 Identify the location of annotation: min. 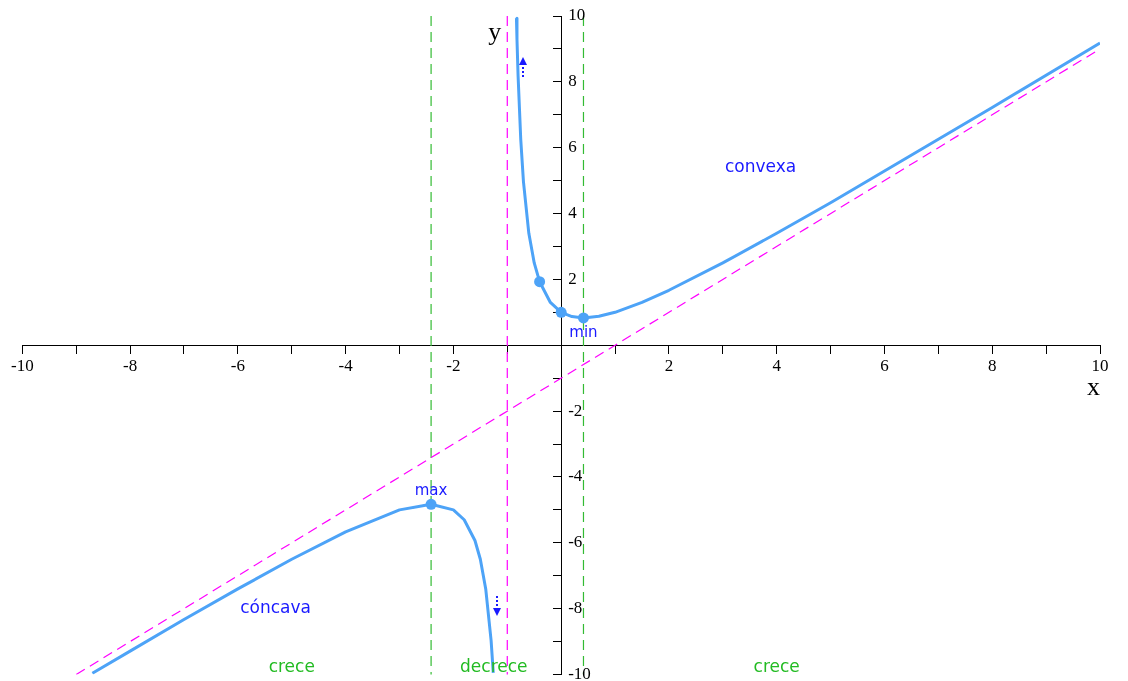
(583, 332).